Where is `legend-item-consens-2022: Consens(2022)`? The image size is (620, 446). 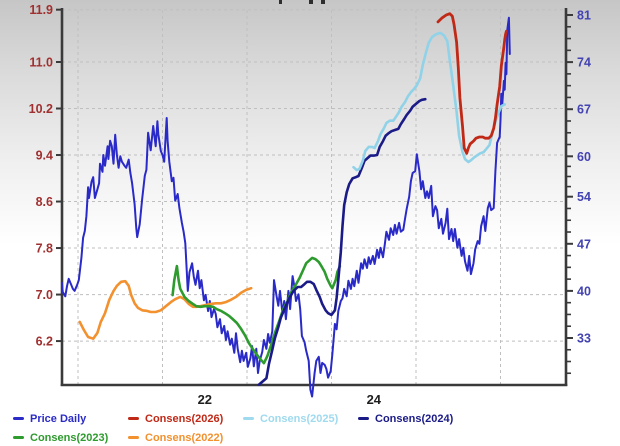 legend-item-consens-2022: Consens(2022) is located at coordinates (185, 438).